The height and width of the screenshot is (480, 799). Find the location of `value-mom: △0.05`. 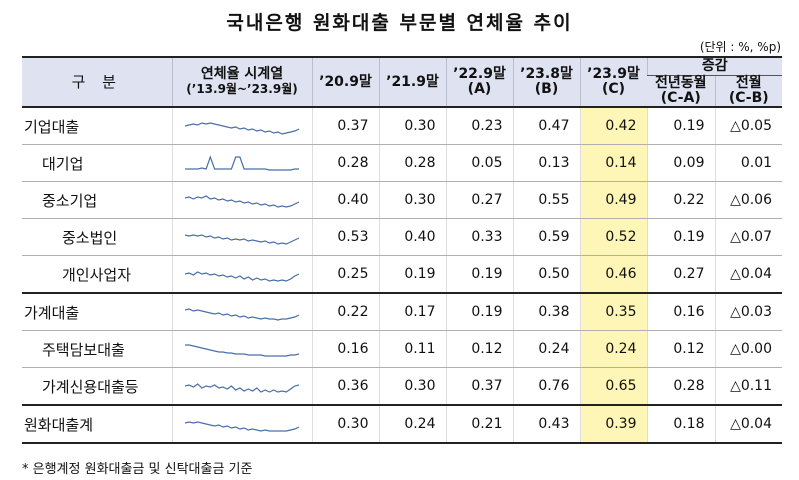

value-mom: △0.05 is located at coordinates (748, 126).